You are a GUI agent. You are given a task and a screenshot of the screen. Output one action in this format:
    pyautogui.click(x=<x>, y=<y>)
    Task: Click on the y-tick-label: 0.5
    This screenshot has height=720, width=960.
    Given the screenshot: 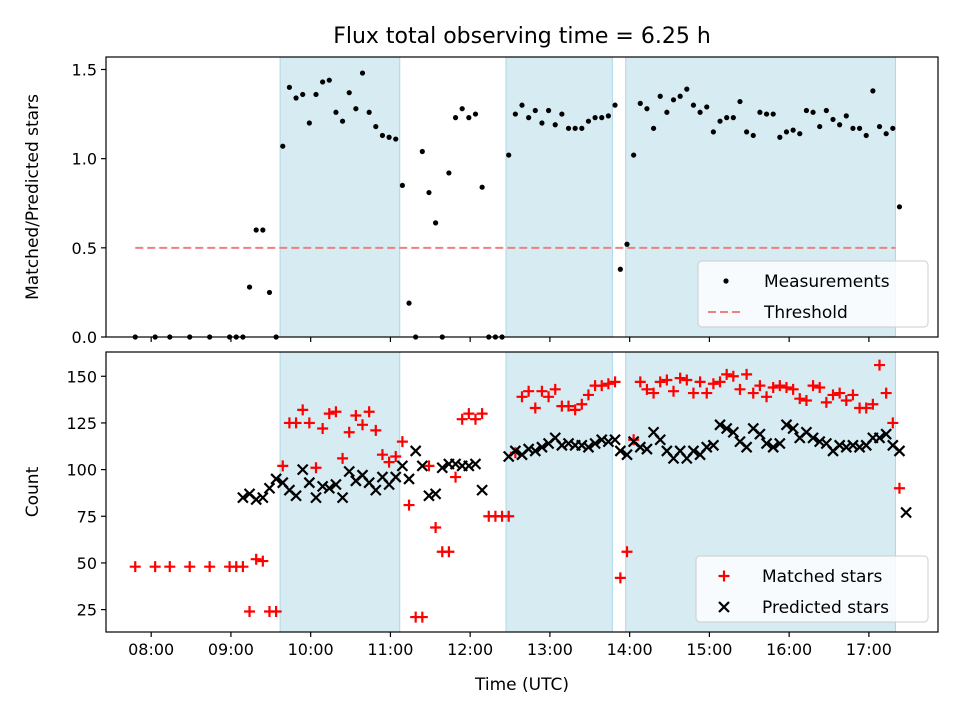 What is the action you would take?
    pyautogui.click(x=84, y=248)
    